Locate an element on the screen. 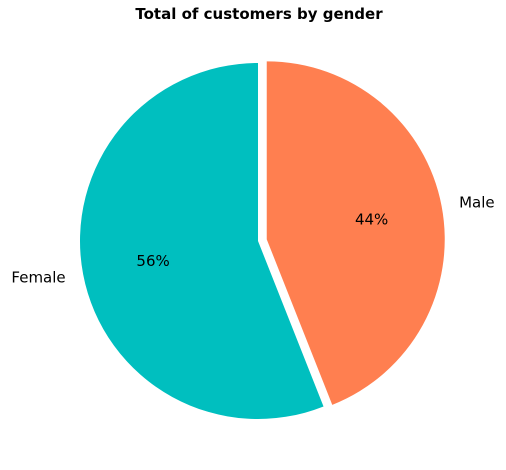 This screenshot has height=470, width=506. pie-category-label-female: Female is located at coordinates (38, 278).